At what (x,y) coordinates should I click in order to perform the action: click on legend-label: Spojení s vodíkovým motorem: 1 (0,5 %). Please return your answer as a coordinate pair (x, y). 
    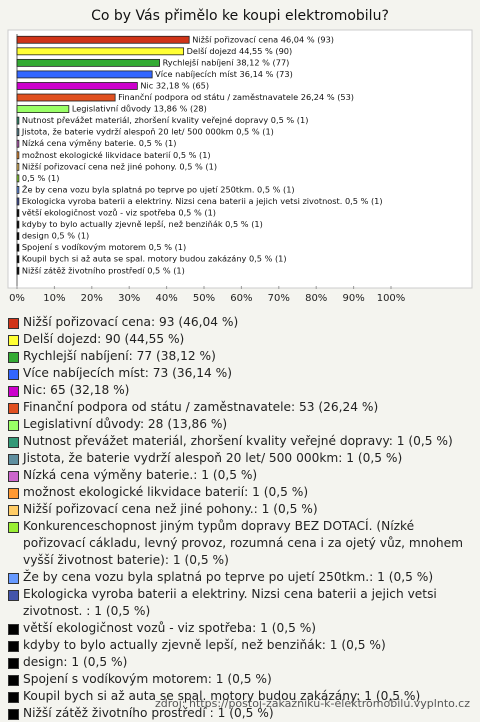
    Looking at the image, I should click on (147, 679).